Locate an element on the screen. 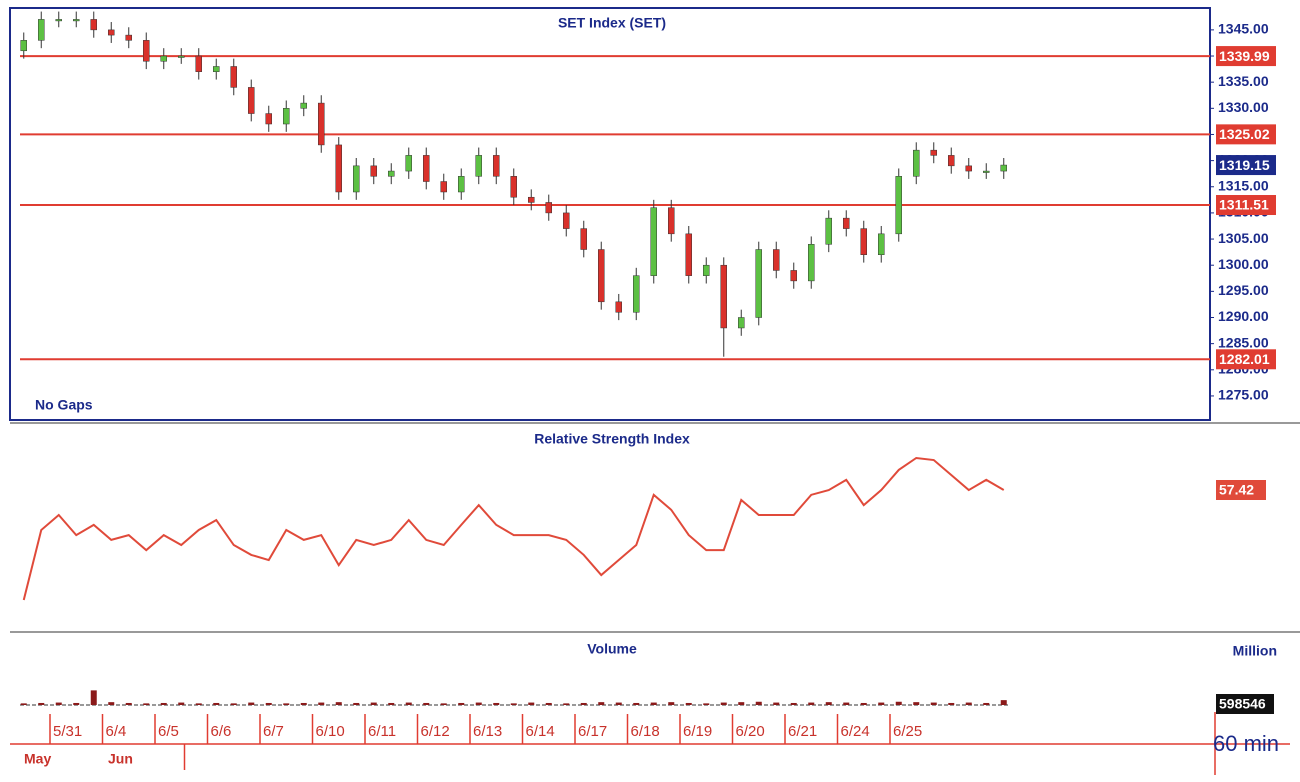  x-tick-label: 6/14 is located at coordinates (540, 731).